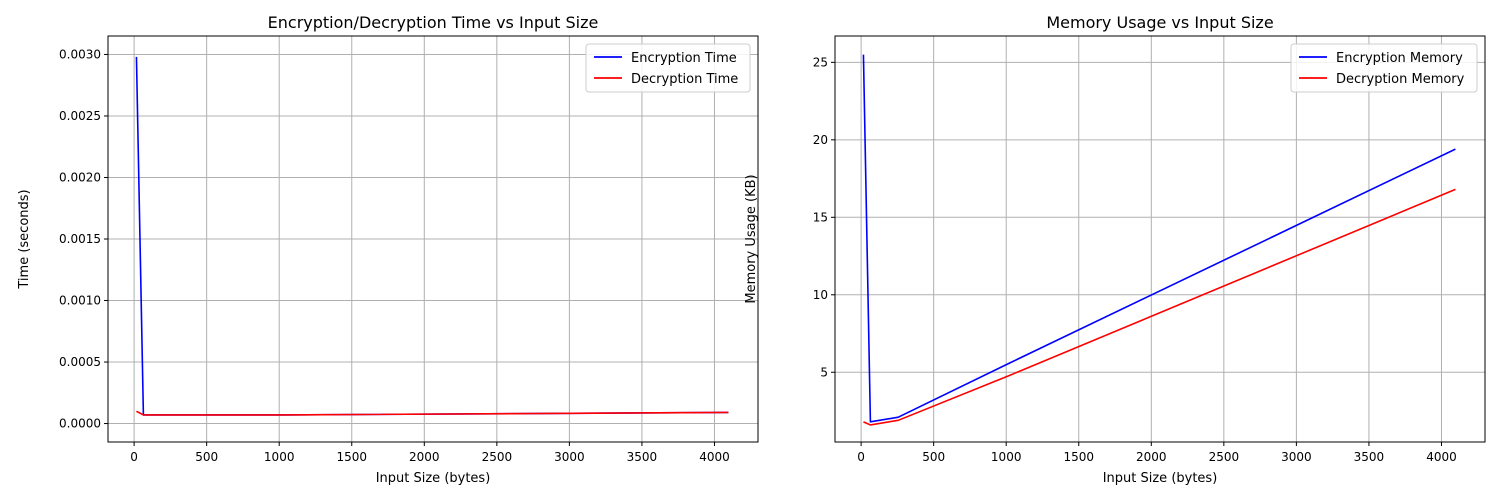 The height and width of the screenshot is (500, 1500). Describe the element at coordinates (861, 457) in the screenshot. I see `chart-2-x-tick-label-0: 0` at that location.